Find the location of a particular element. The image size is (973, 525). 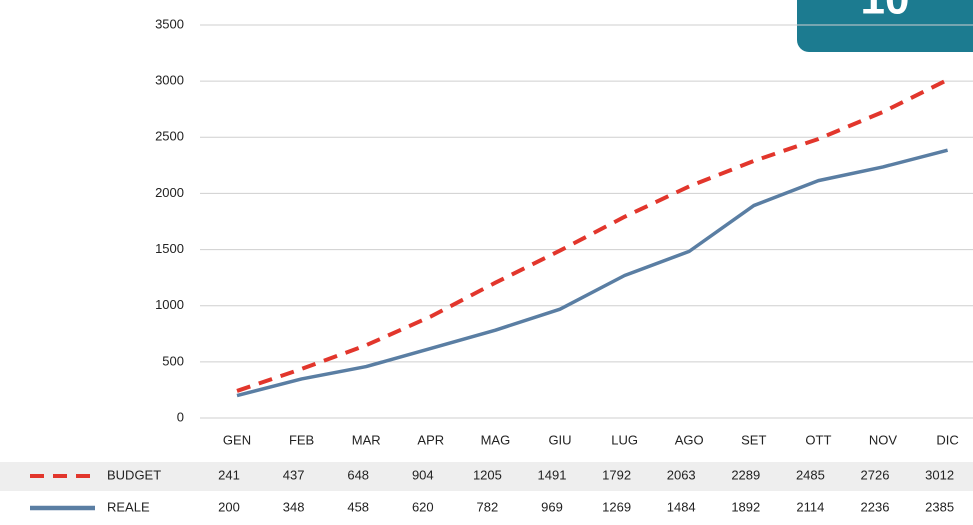

x-tick-label: NOV is located at coordinates (883, 439).